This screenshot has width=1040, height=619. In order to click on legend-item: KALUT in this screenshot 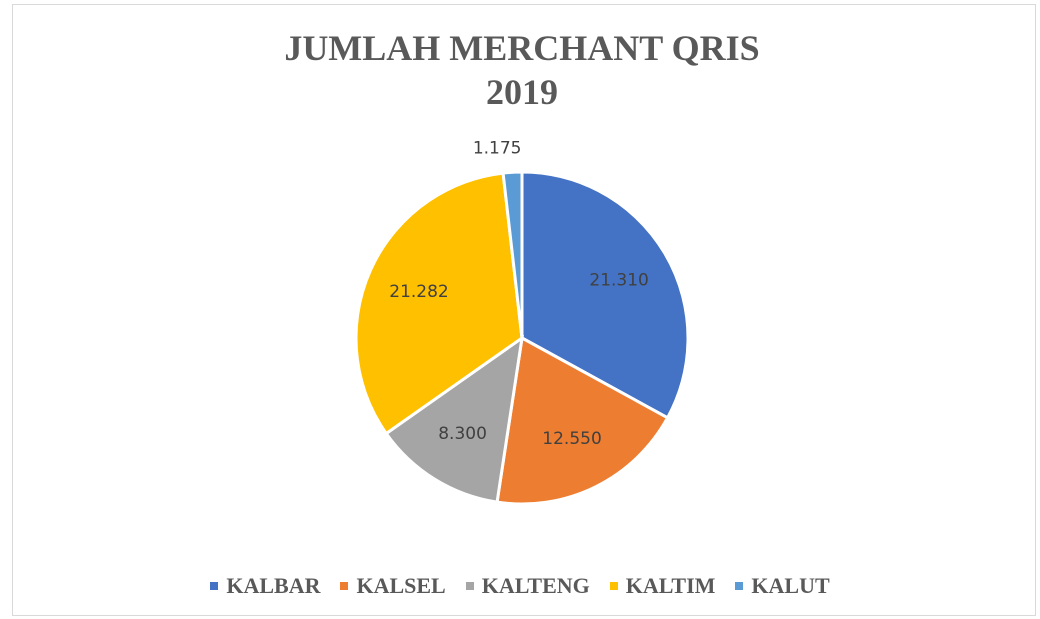, I will do `click(782, 586)`.